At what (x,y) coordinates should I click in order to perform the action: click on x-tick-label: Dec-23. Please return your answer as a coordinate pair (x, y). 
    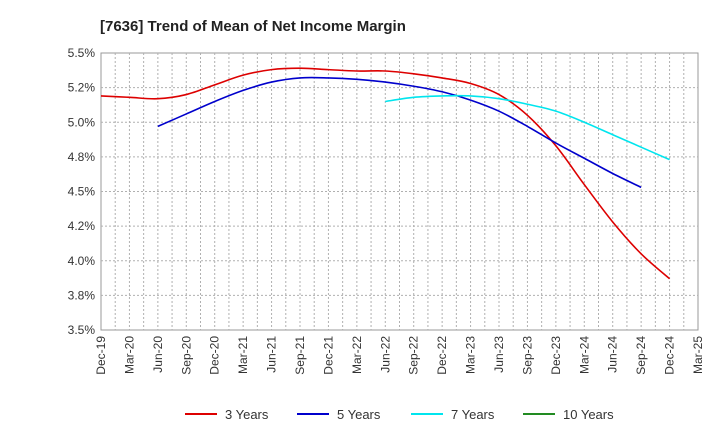
    Looking at the image, I should click on (556, 355).